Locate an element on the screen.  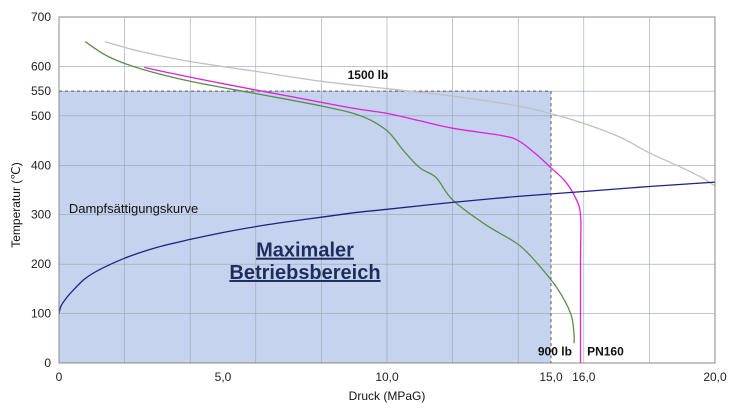
region-label-line2: Betriebsbereich is located at coordinates (304, 273).